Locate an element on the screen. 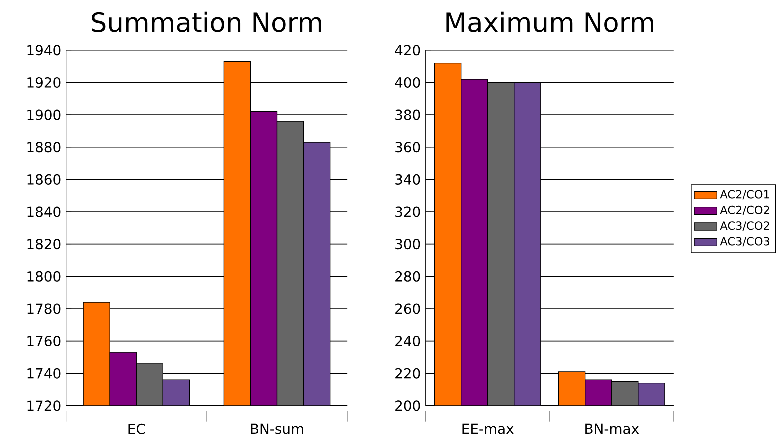  y-tick-label: 240 is located at coordinates (408, 341).